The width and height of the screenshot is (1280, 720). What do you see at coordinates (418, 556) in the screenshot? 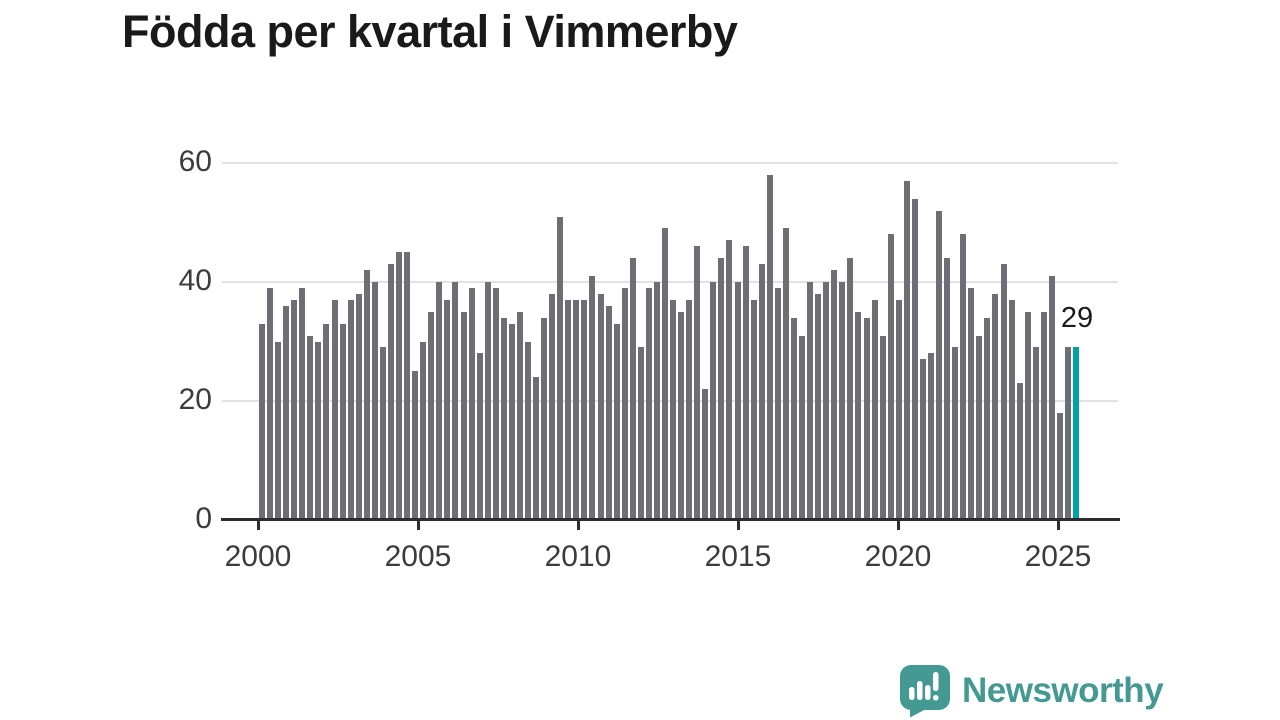
I see `x-axis-label-2005: 2005` at bounding box center [418, 556].